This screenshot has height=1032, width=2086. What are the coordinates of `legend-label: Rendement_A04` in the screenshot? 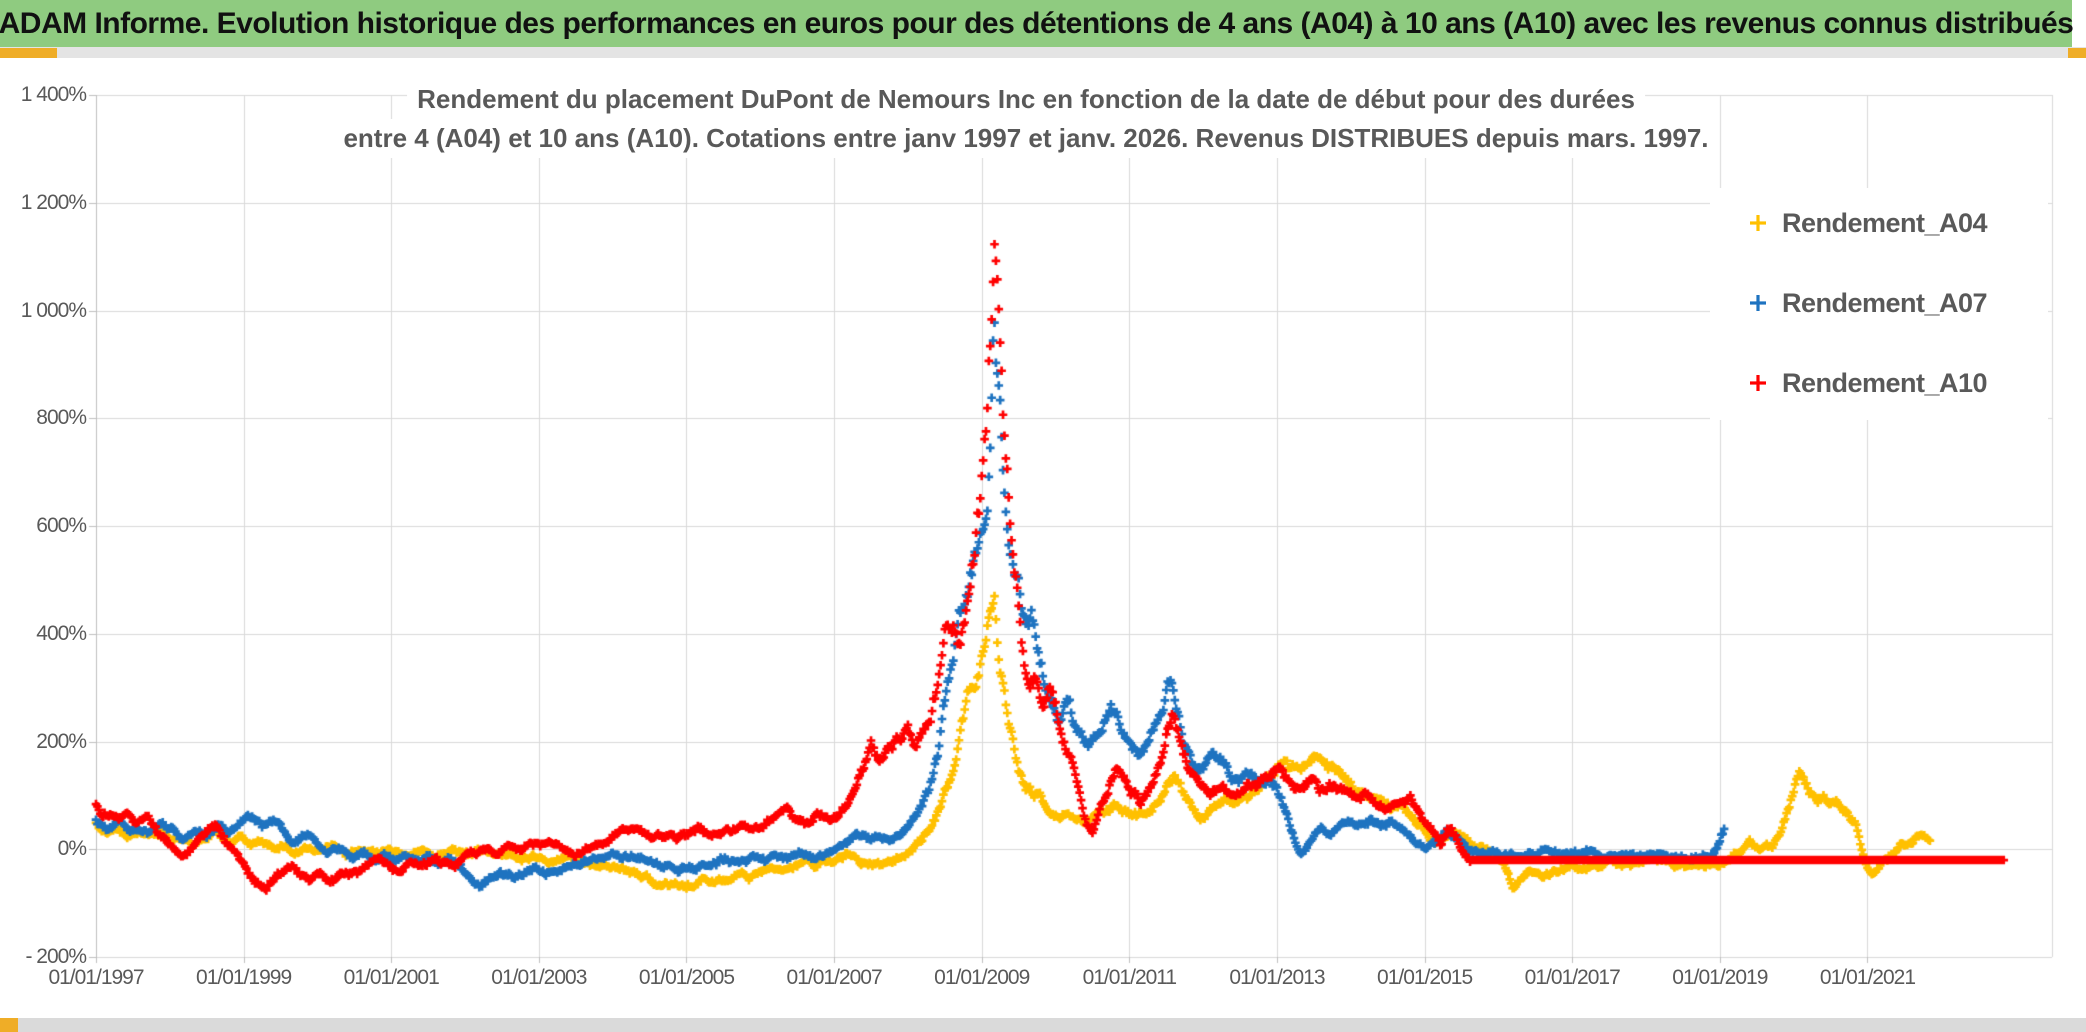 It's located at (1885, 222).